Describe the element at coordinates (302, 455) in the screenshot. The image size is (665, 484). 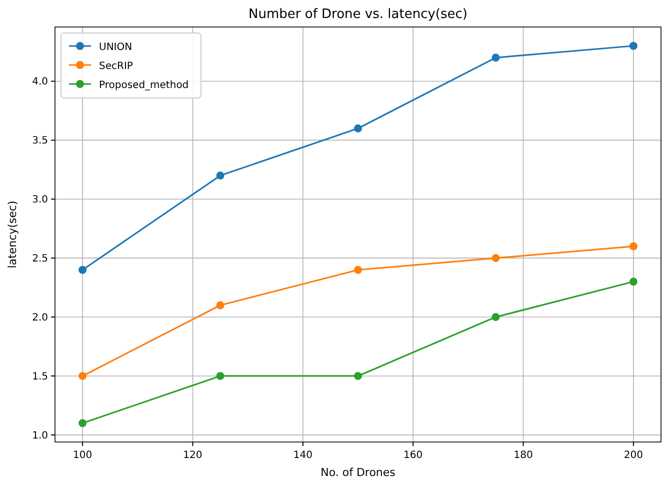
I see `x-tick-label: 140` at that location.